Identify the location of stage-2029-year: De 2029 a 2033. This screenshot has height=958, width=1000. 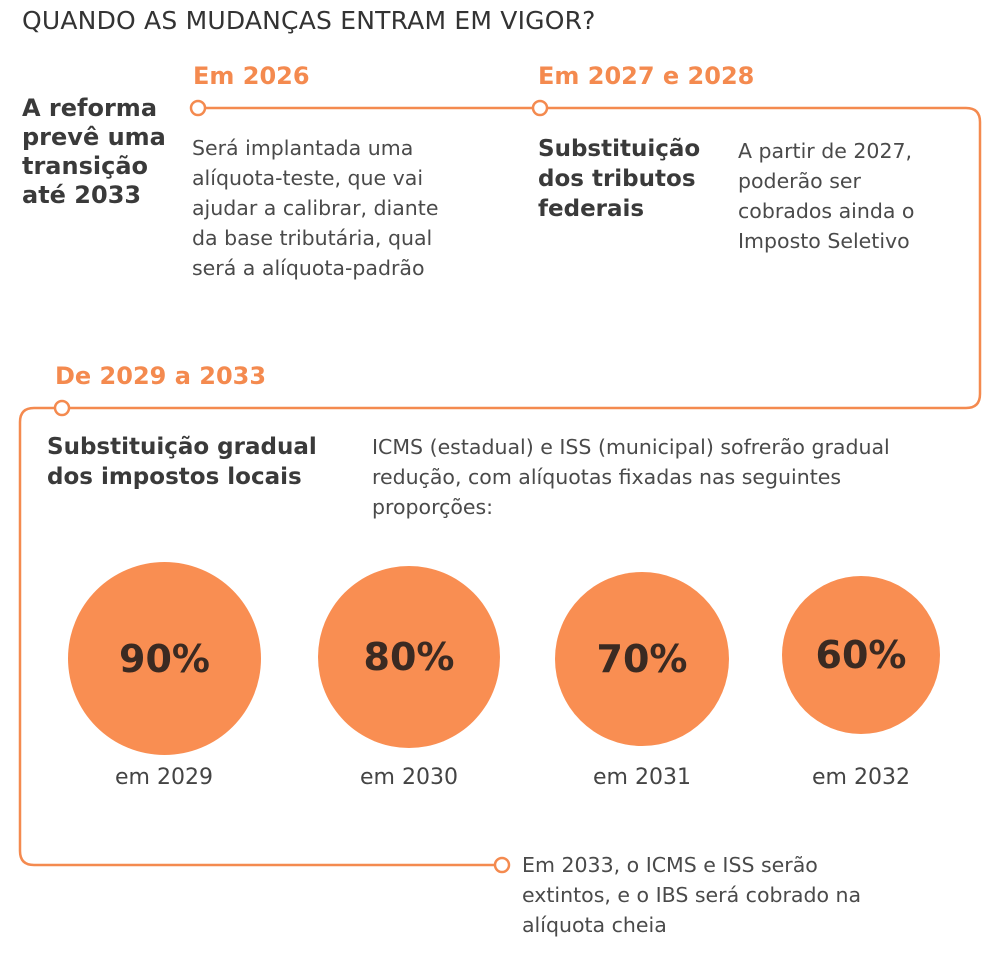
(161, 376).